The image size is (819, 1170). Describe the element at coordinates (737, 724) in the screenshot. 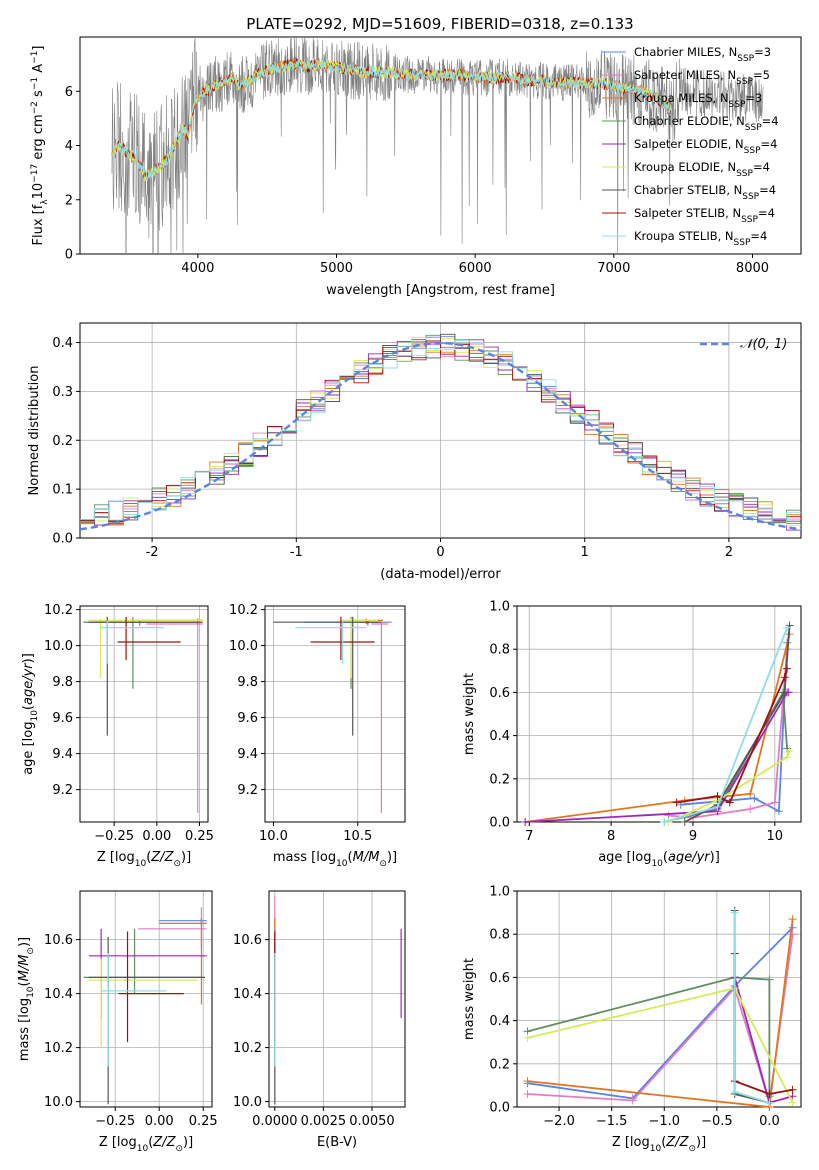

I see `weight-line-chabrier_stelib` at that location.